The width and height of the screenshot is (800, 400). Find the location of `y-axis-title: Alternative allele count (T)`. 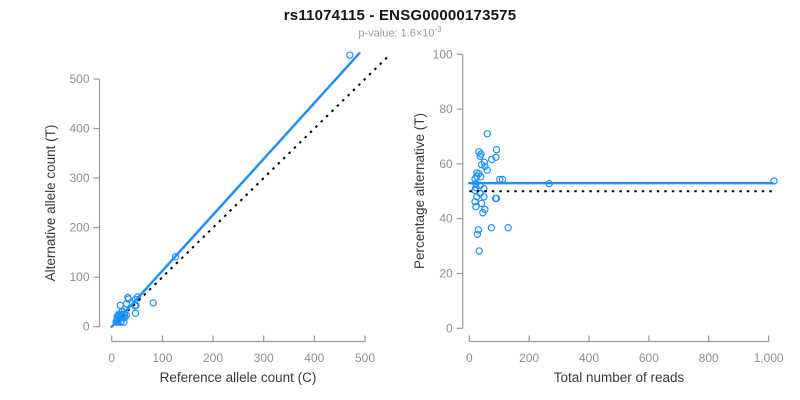

y-axis-title: Alternative allele count (T) is located at coordinates (50, 203).